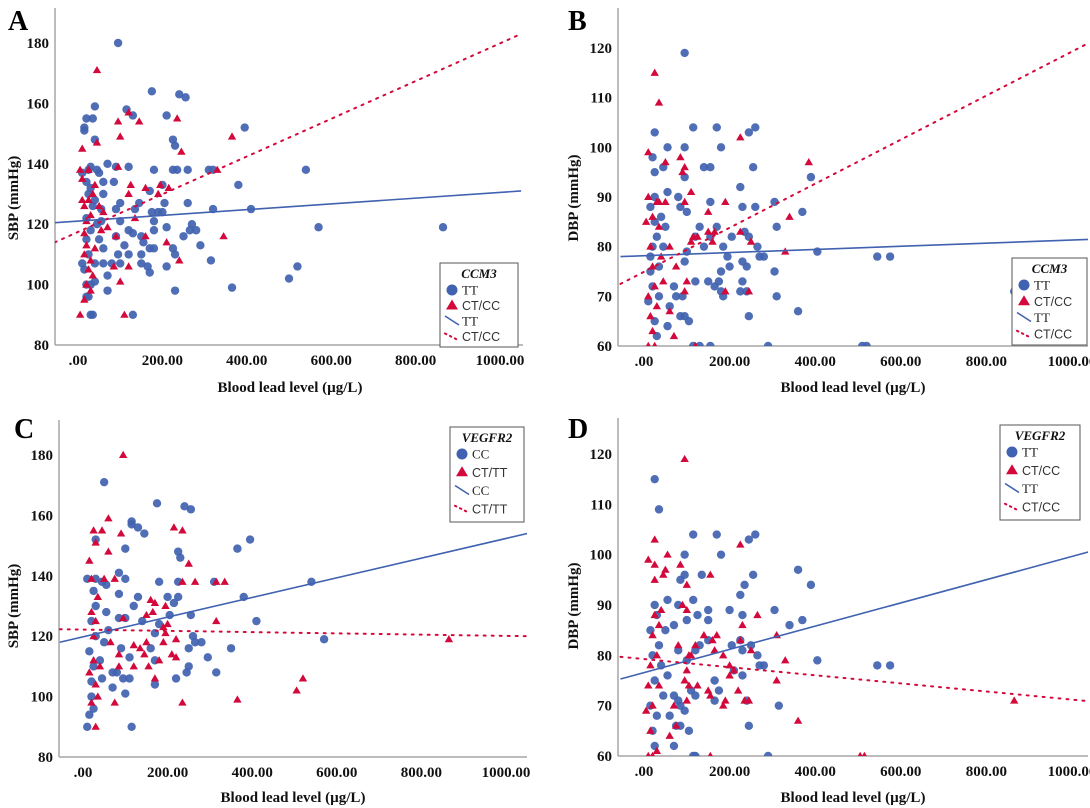 The height and width of the screenshot is (808, 1090). What do you see at coordinates (900, 362) in the screenshot?
I see `x-tick-label: 600.00` at bounding box center [900, 362].